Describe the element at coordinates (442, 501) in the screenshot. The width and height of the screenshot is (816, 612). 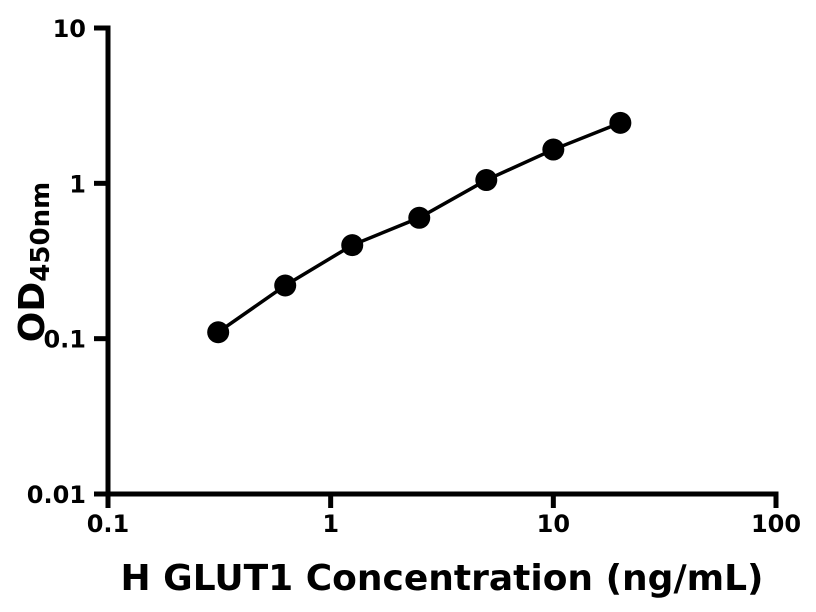
I see `x-axis-ticks` at that location.